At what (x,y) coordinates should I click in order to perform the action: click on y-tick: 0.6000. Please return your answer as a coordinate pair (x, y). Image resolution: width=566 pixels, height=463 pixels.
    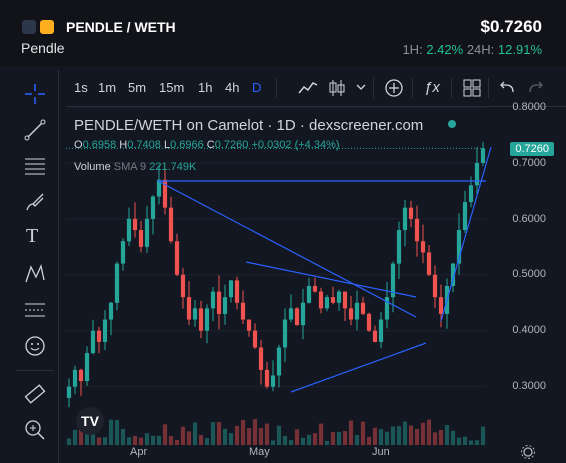
    Looking at the image, I should click on (529, 219).